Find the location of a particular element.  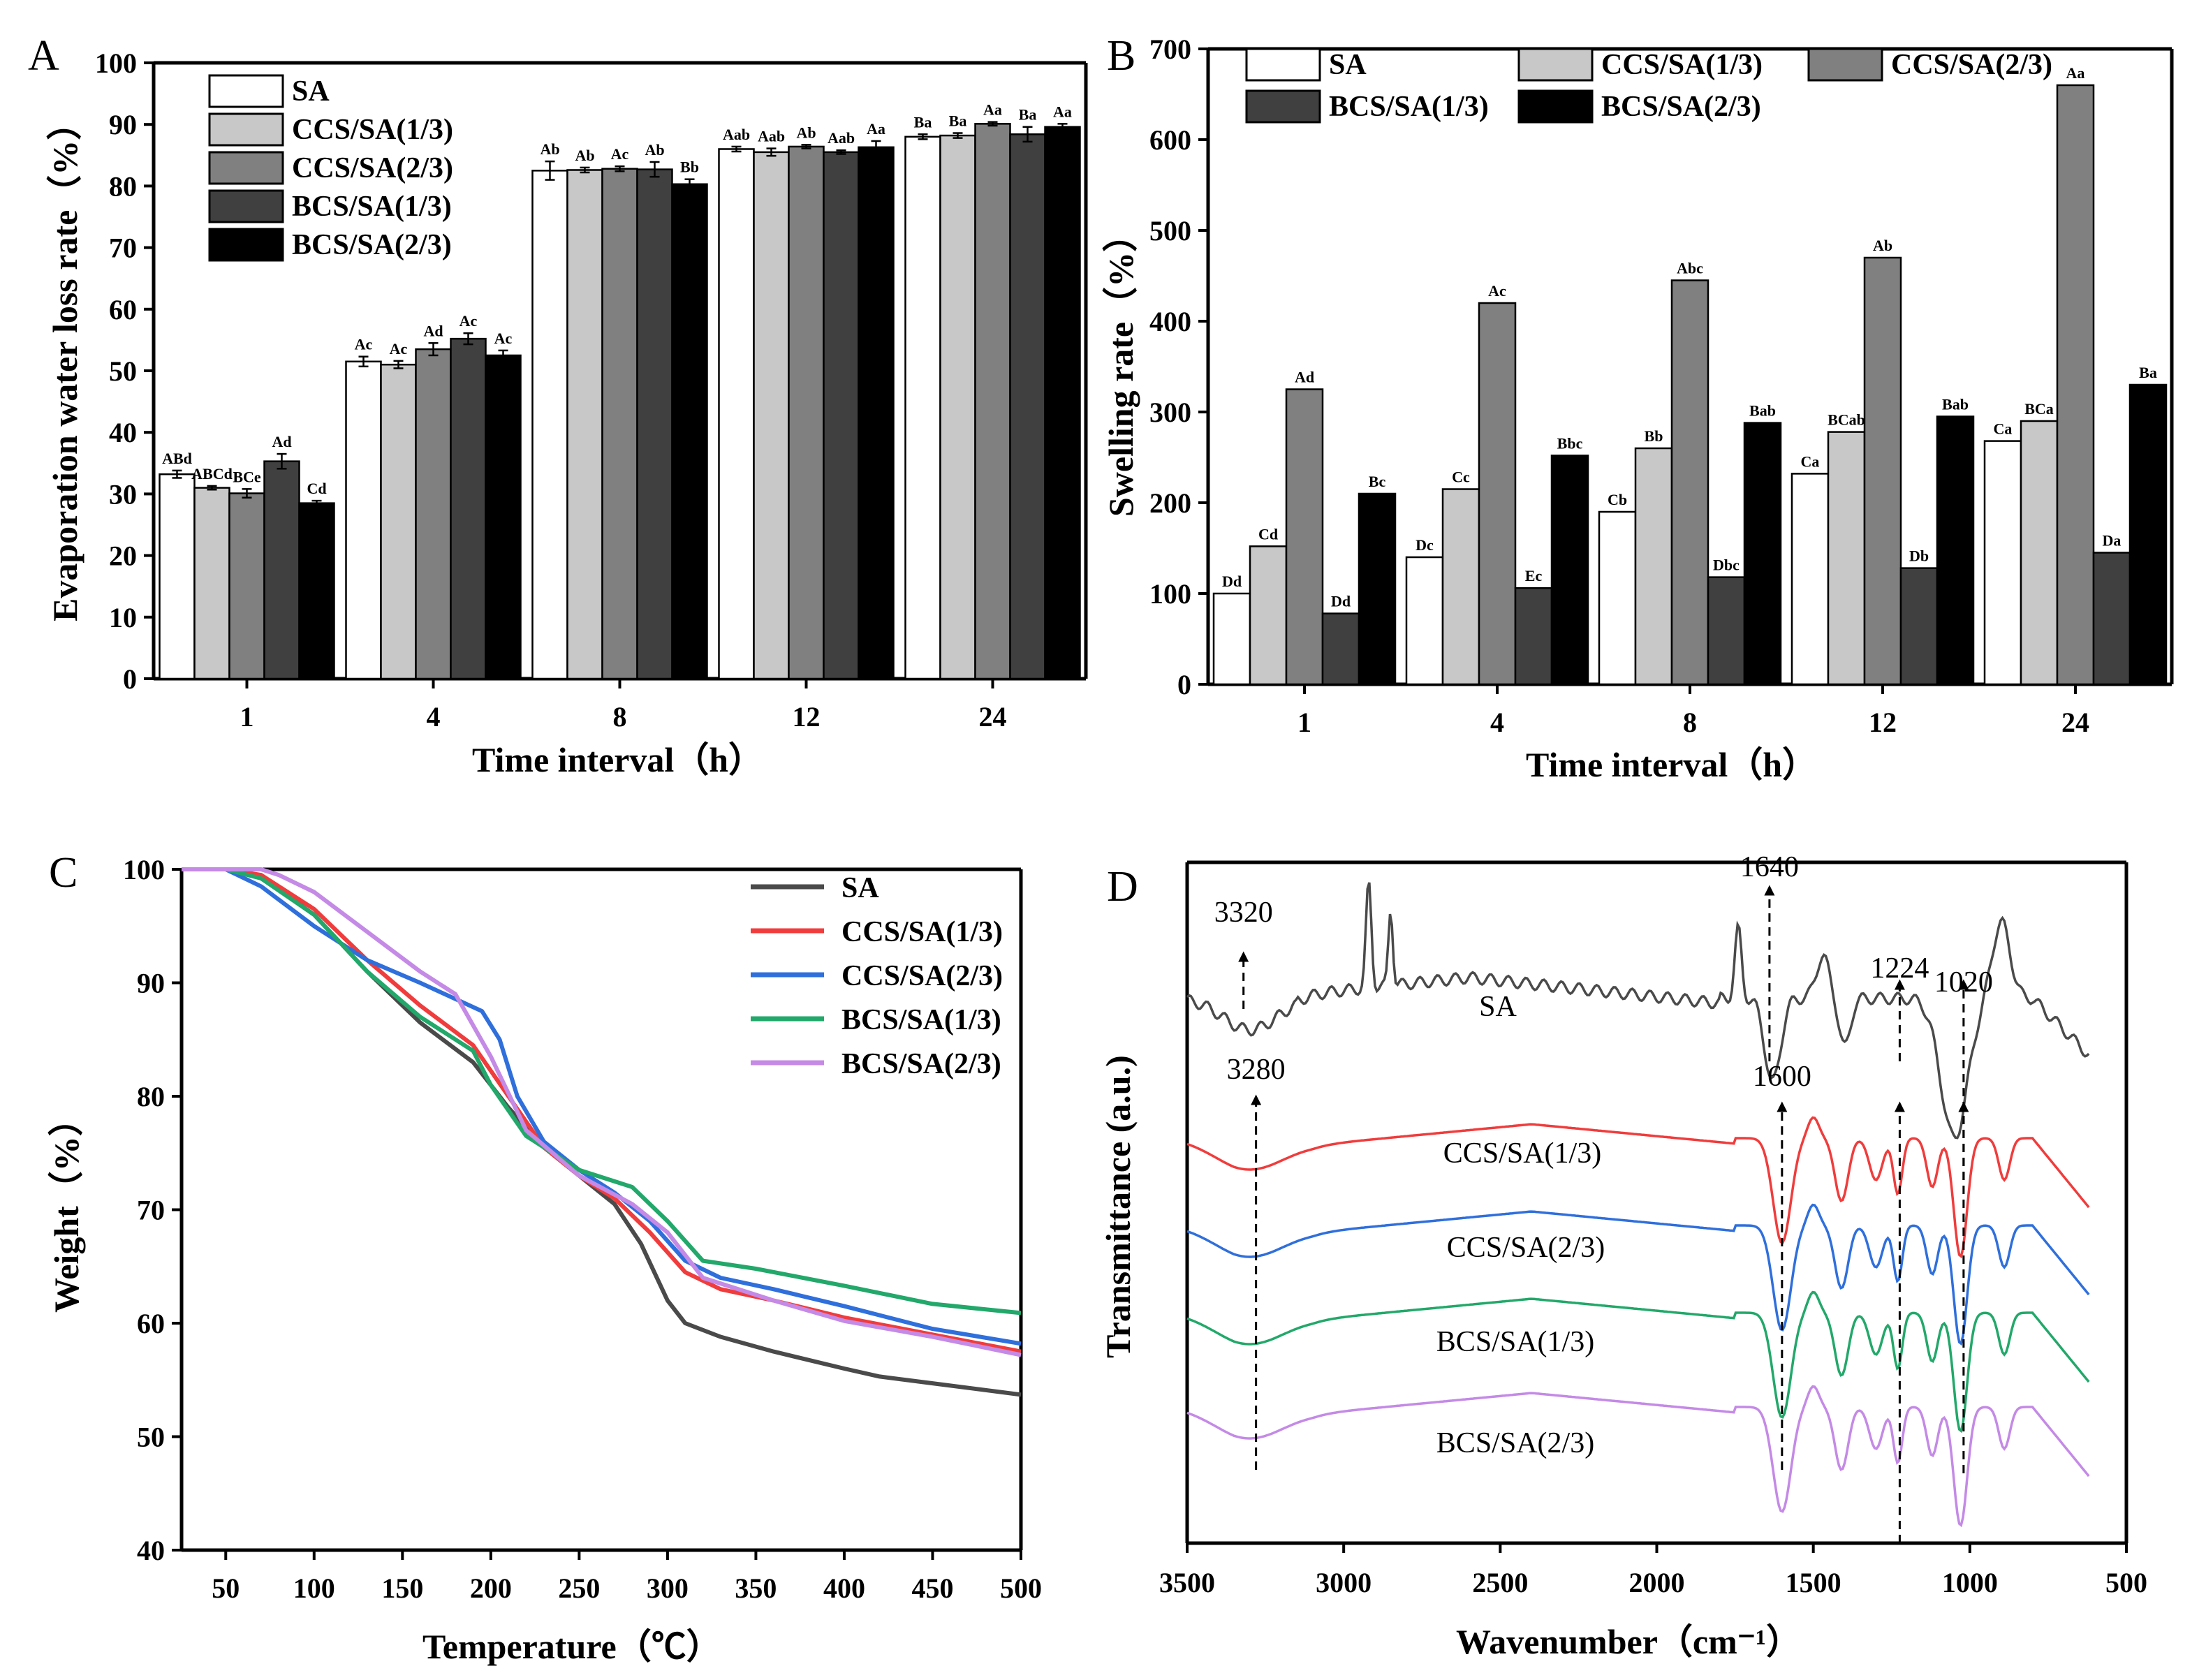

x-tick-label: 3000 is located at coordinates (1344, 1583).